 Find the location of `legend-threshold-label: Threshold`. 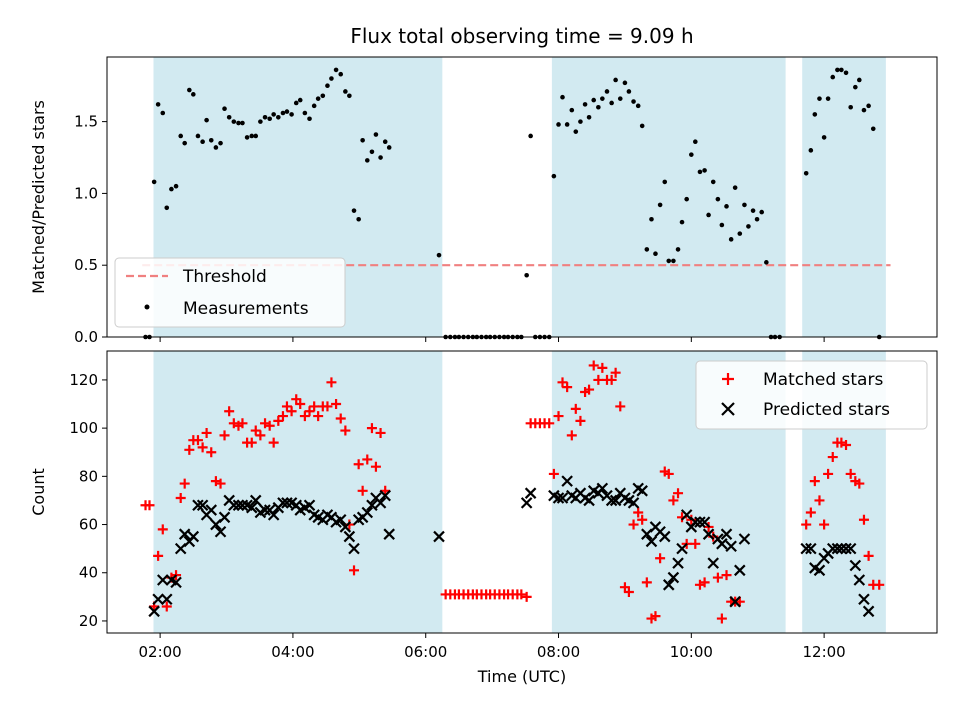

legend-threshold-label: Threshold is located at coordinates (224, 277).